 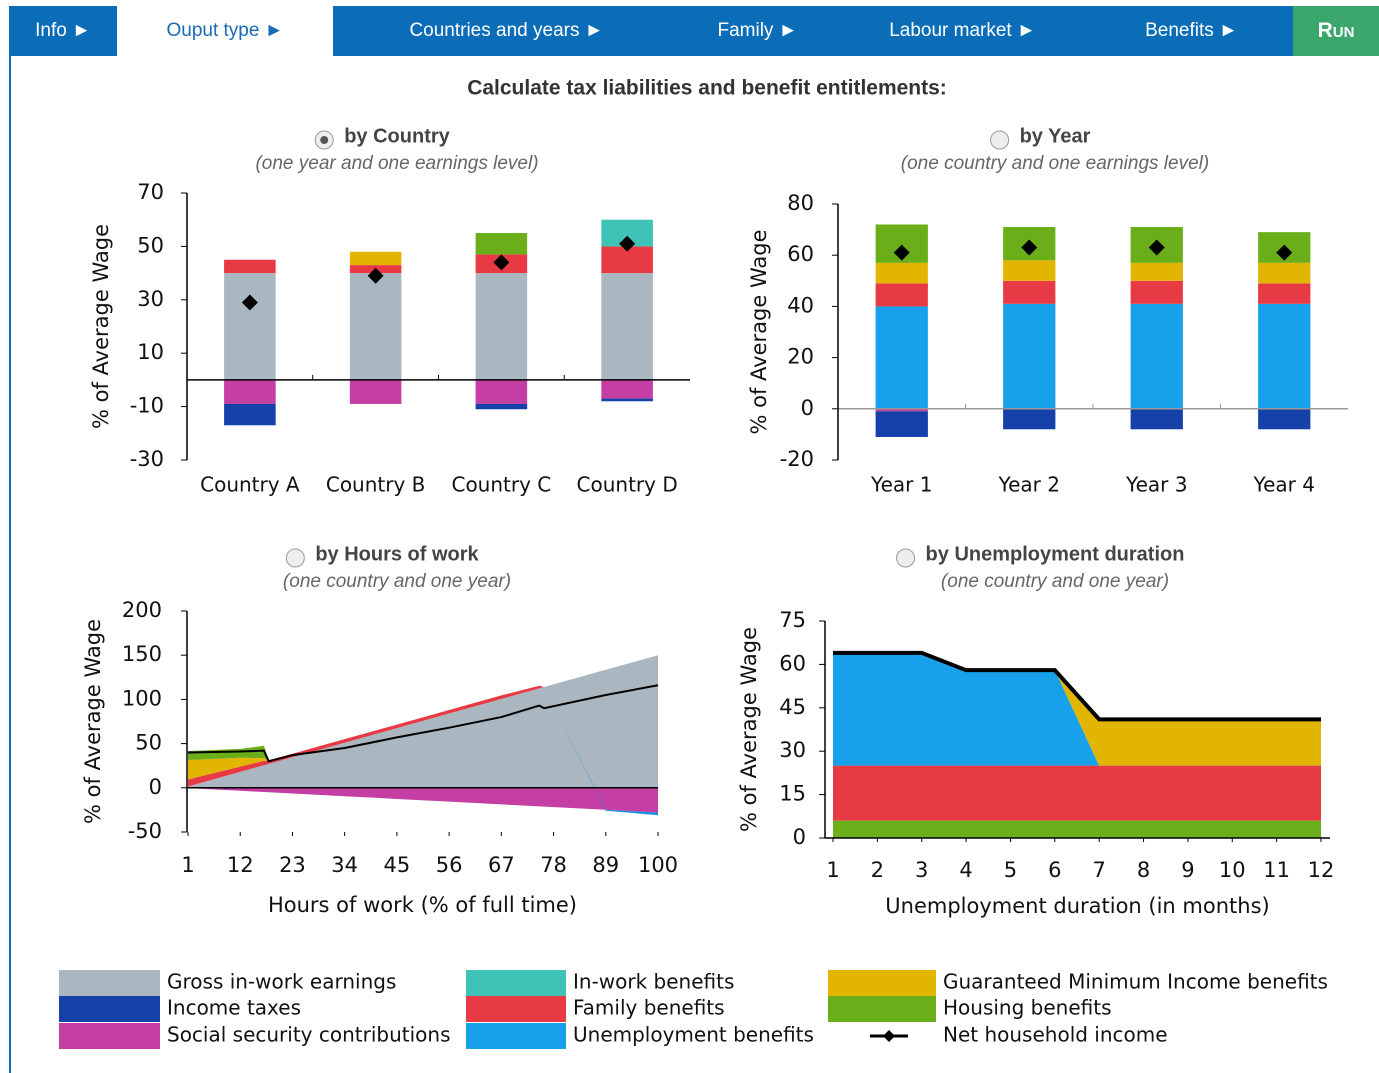 I want to click on x-tick-label: 23, so click(x=292, y=865).